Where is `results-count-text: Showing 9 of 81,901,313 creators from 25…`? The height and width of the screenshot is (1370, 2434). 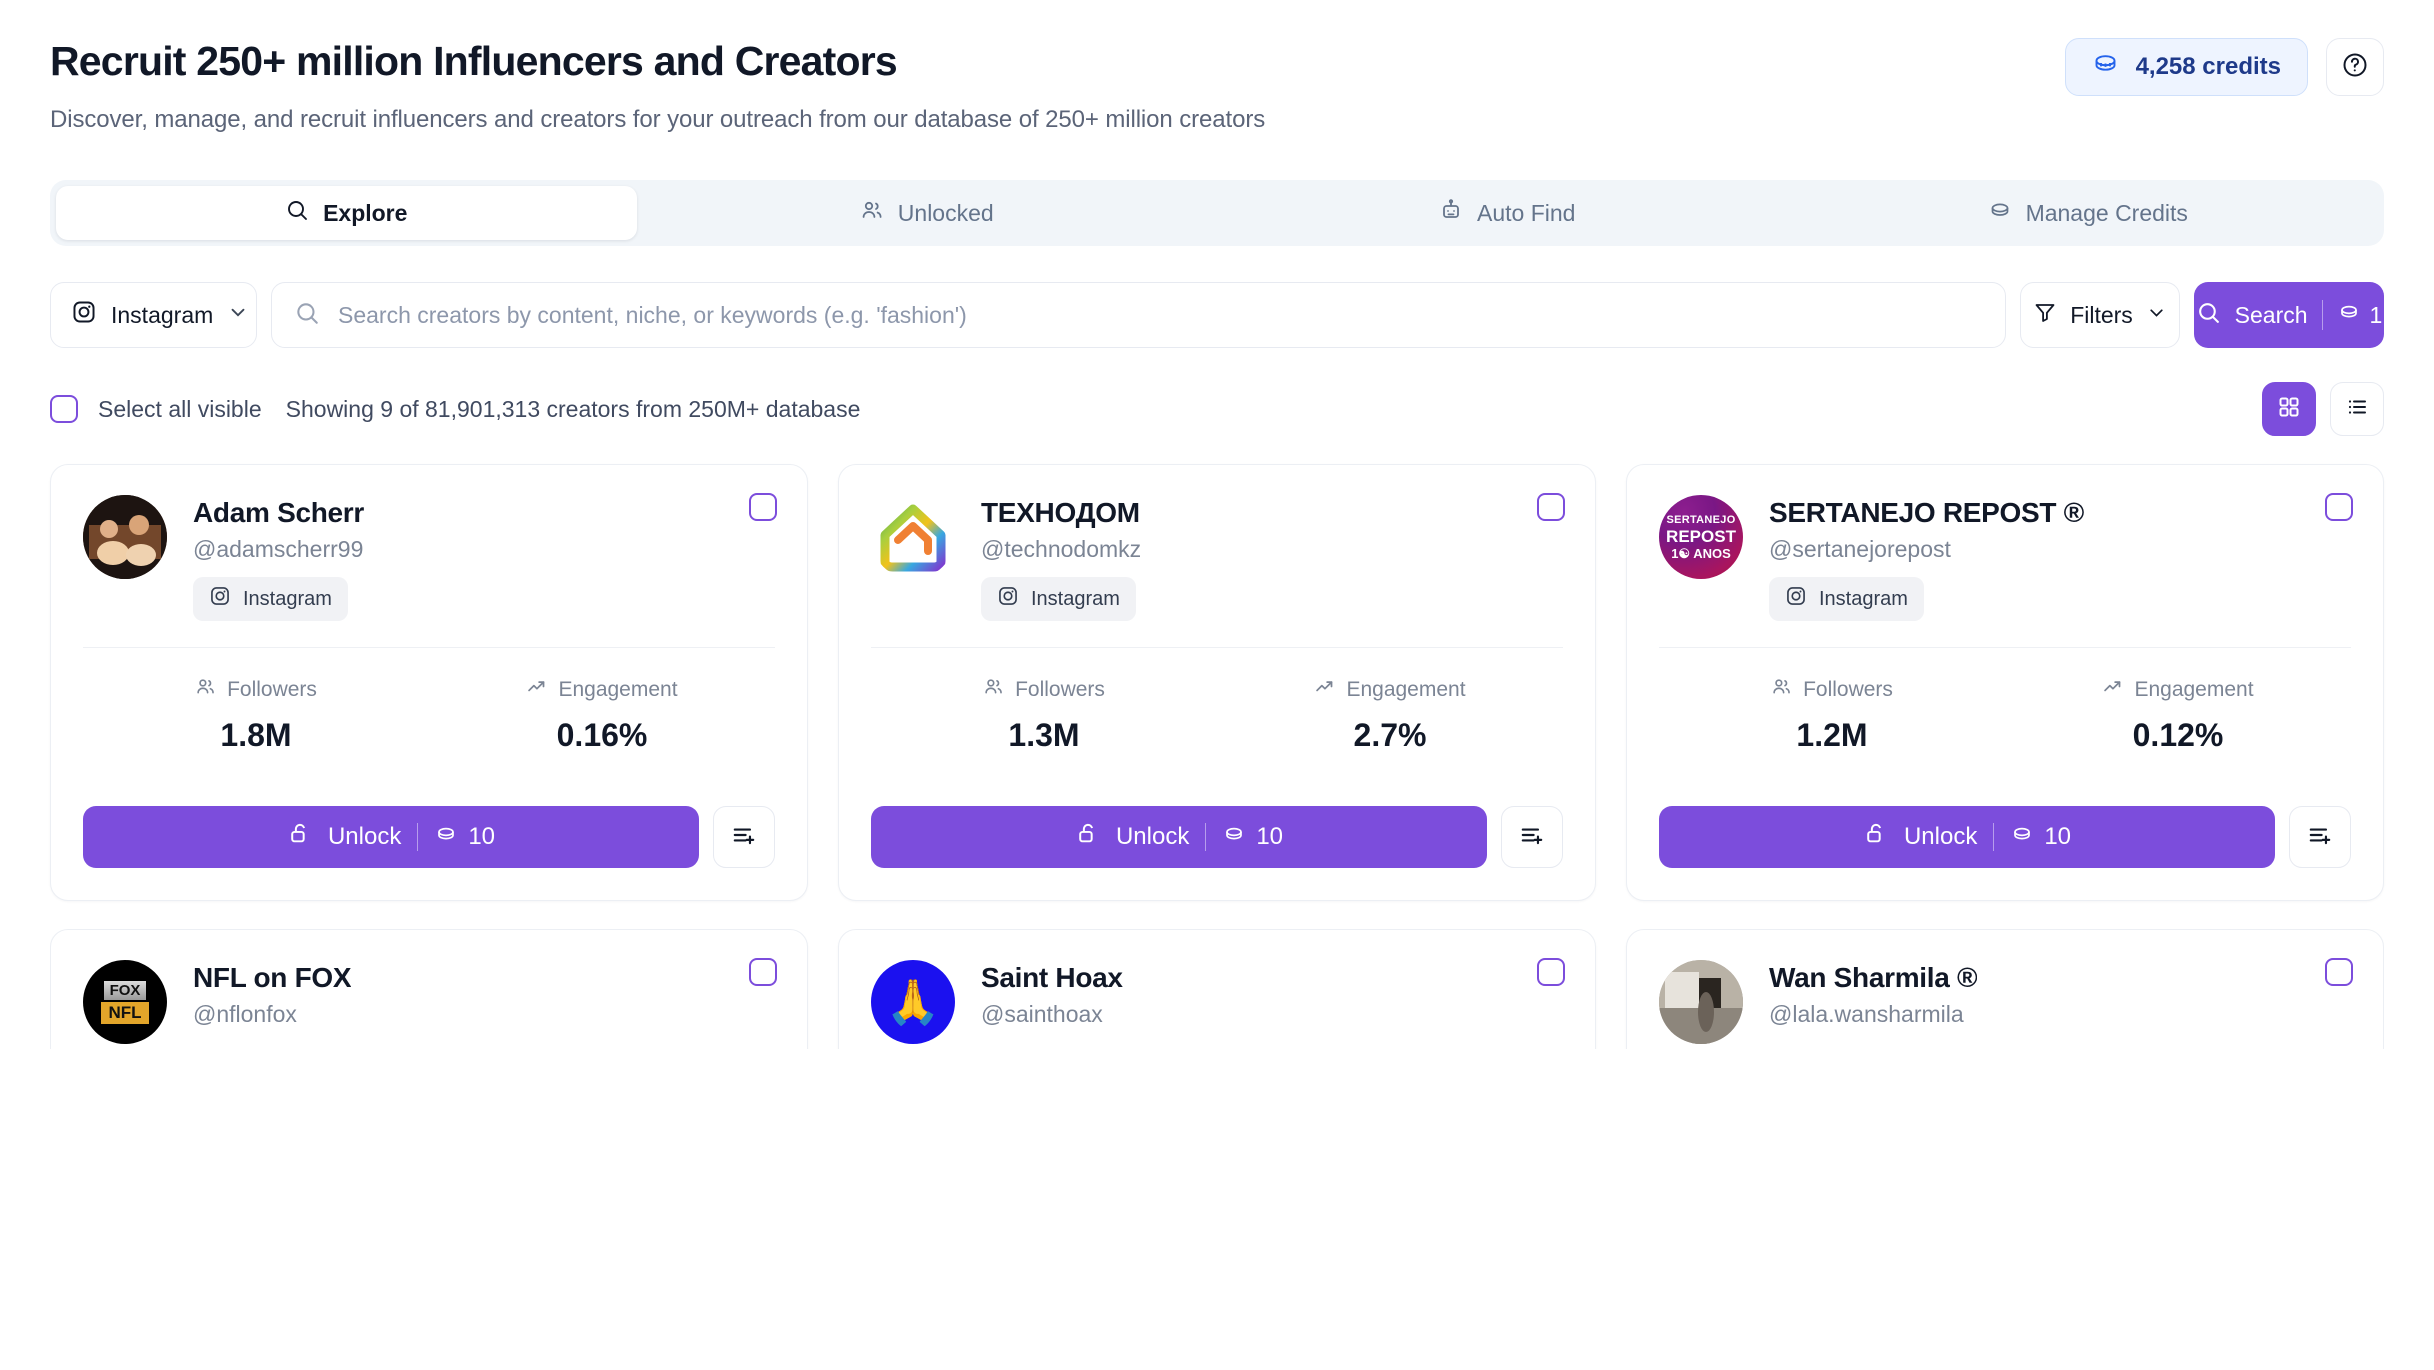
results-count-text: Showing 9 of 81,901,313 creators from 25… is located at coordinates (573, 408).